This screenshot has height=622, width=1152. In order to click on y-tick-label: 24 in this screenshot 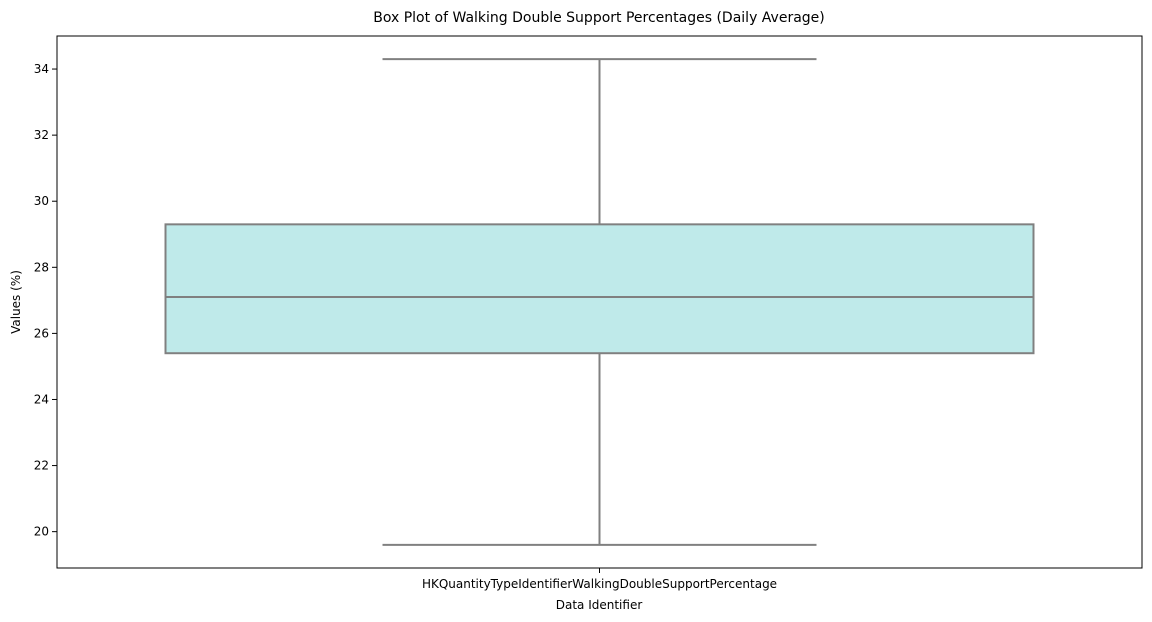, I will do `click(41, 399)`.